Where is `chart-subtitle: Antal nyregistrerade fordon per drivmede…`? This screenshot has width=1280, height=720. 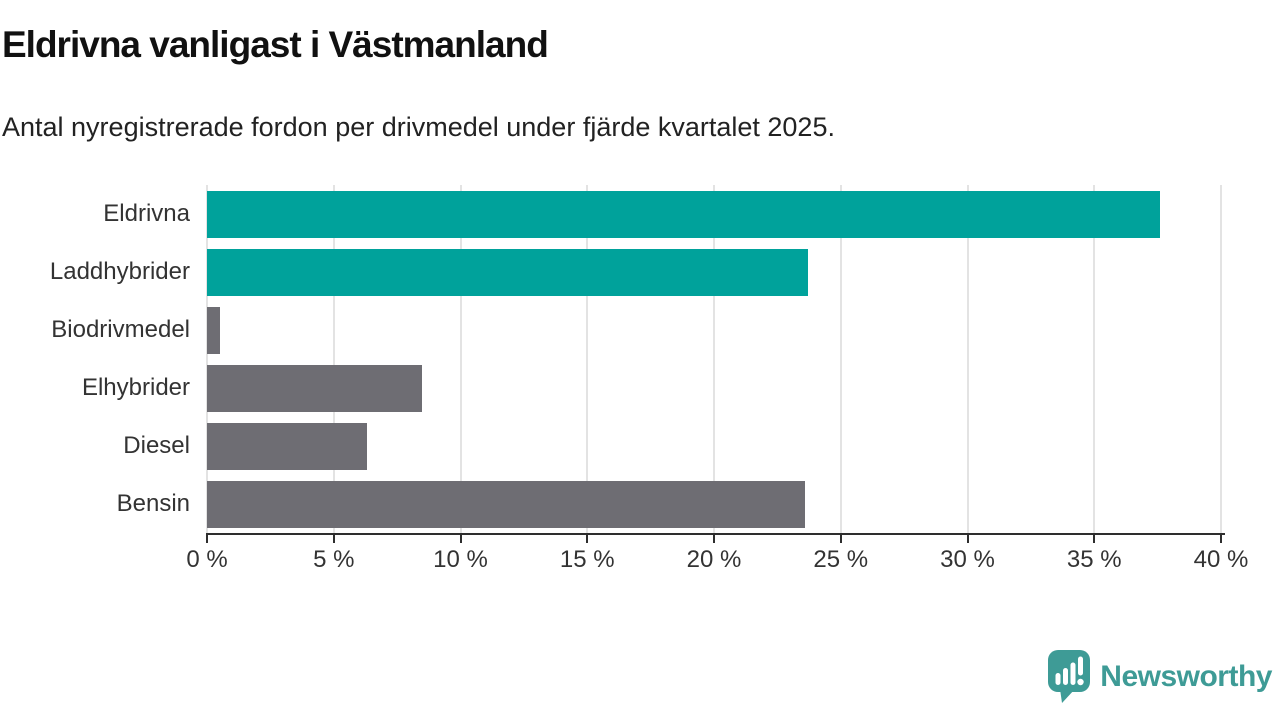
chart-subtitle: Antal nyregistrerade fordon per drivmede… is located at coordinates (418, 127).